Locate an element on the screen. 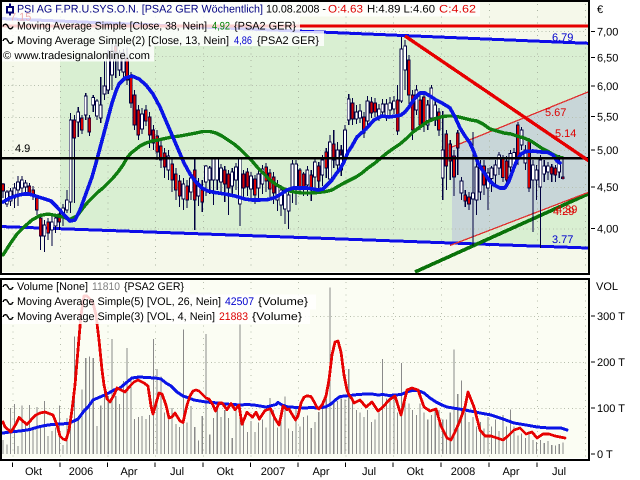 The height and width of the screenshot is (480, 640). svg-text: 2006 is located at coordinates (81, 472).